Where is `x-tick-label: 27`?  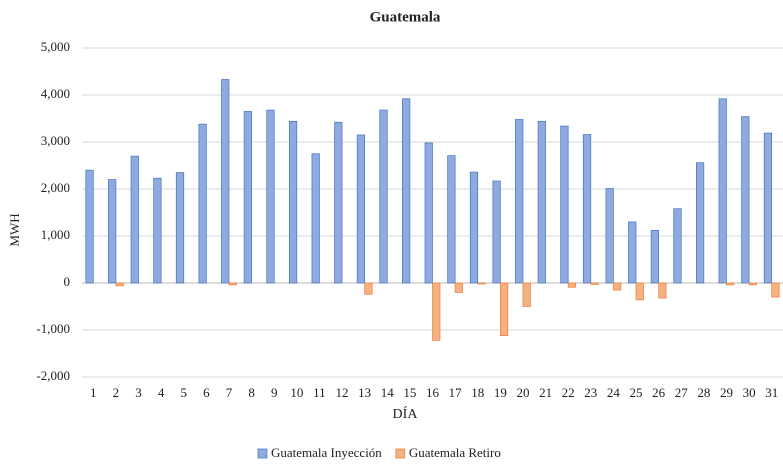
x-tick-label: 27 is located at coordinates (682, 392).